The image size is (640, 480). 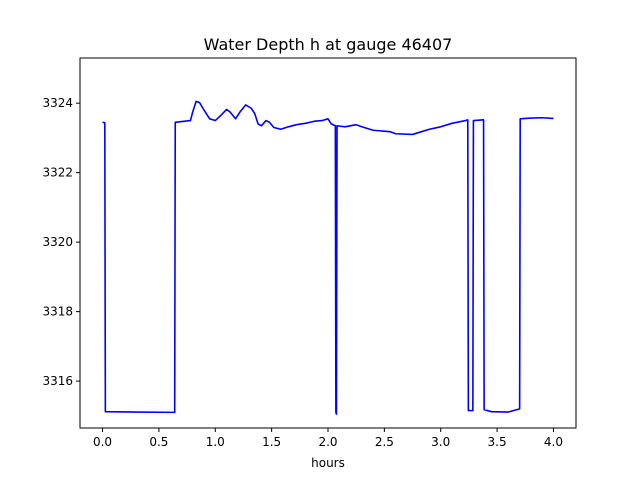 What do you see at coordinates (327, 442) in the screenshot?
I see `x-tick-label: 2.0` at bounding box center [327, 442].